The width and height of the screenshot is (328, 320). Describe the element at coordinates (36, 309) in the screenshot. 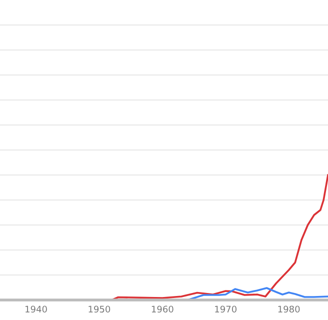

I see `x-tick-label: 1940` at that location.